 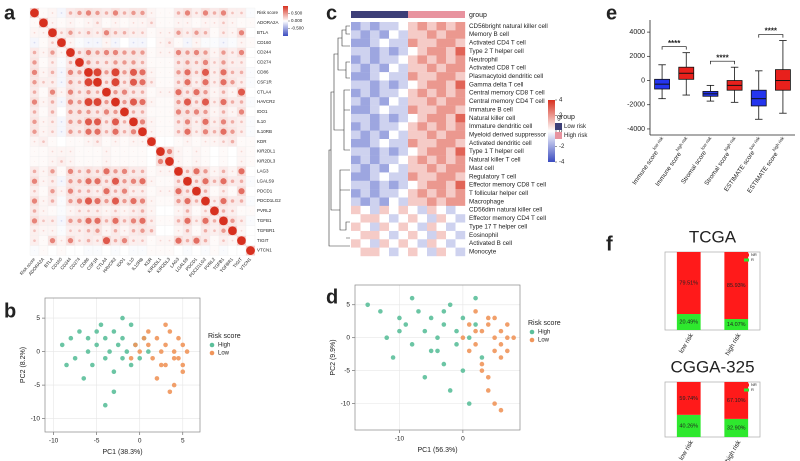 I want to click on row-label: Central memory CD8 T cell, so click(x=507, y=93).